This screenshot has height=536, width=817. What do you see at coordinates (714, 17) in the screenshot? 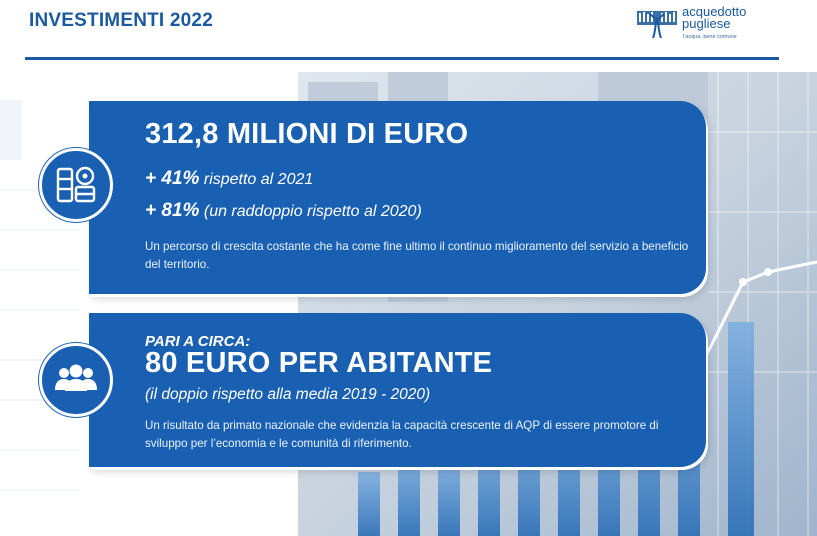
I see `logo-name: acquedotto pugliese` at bounding box center [714, 17].